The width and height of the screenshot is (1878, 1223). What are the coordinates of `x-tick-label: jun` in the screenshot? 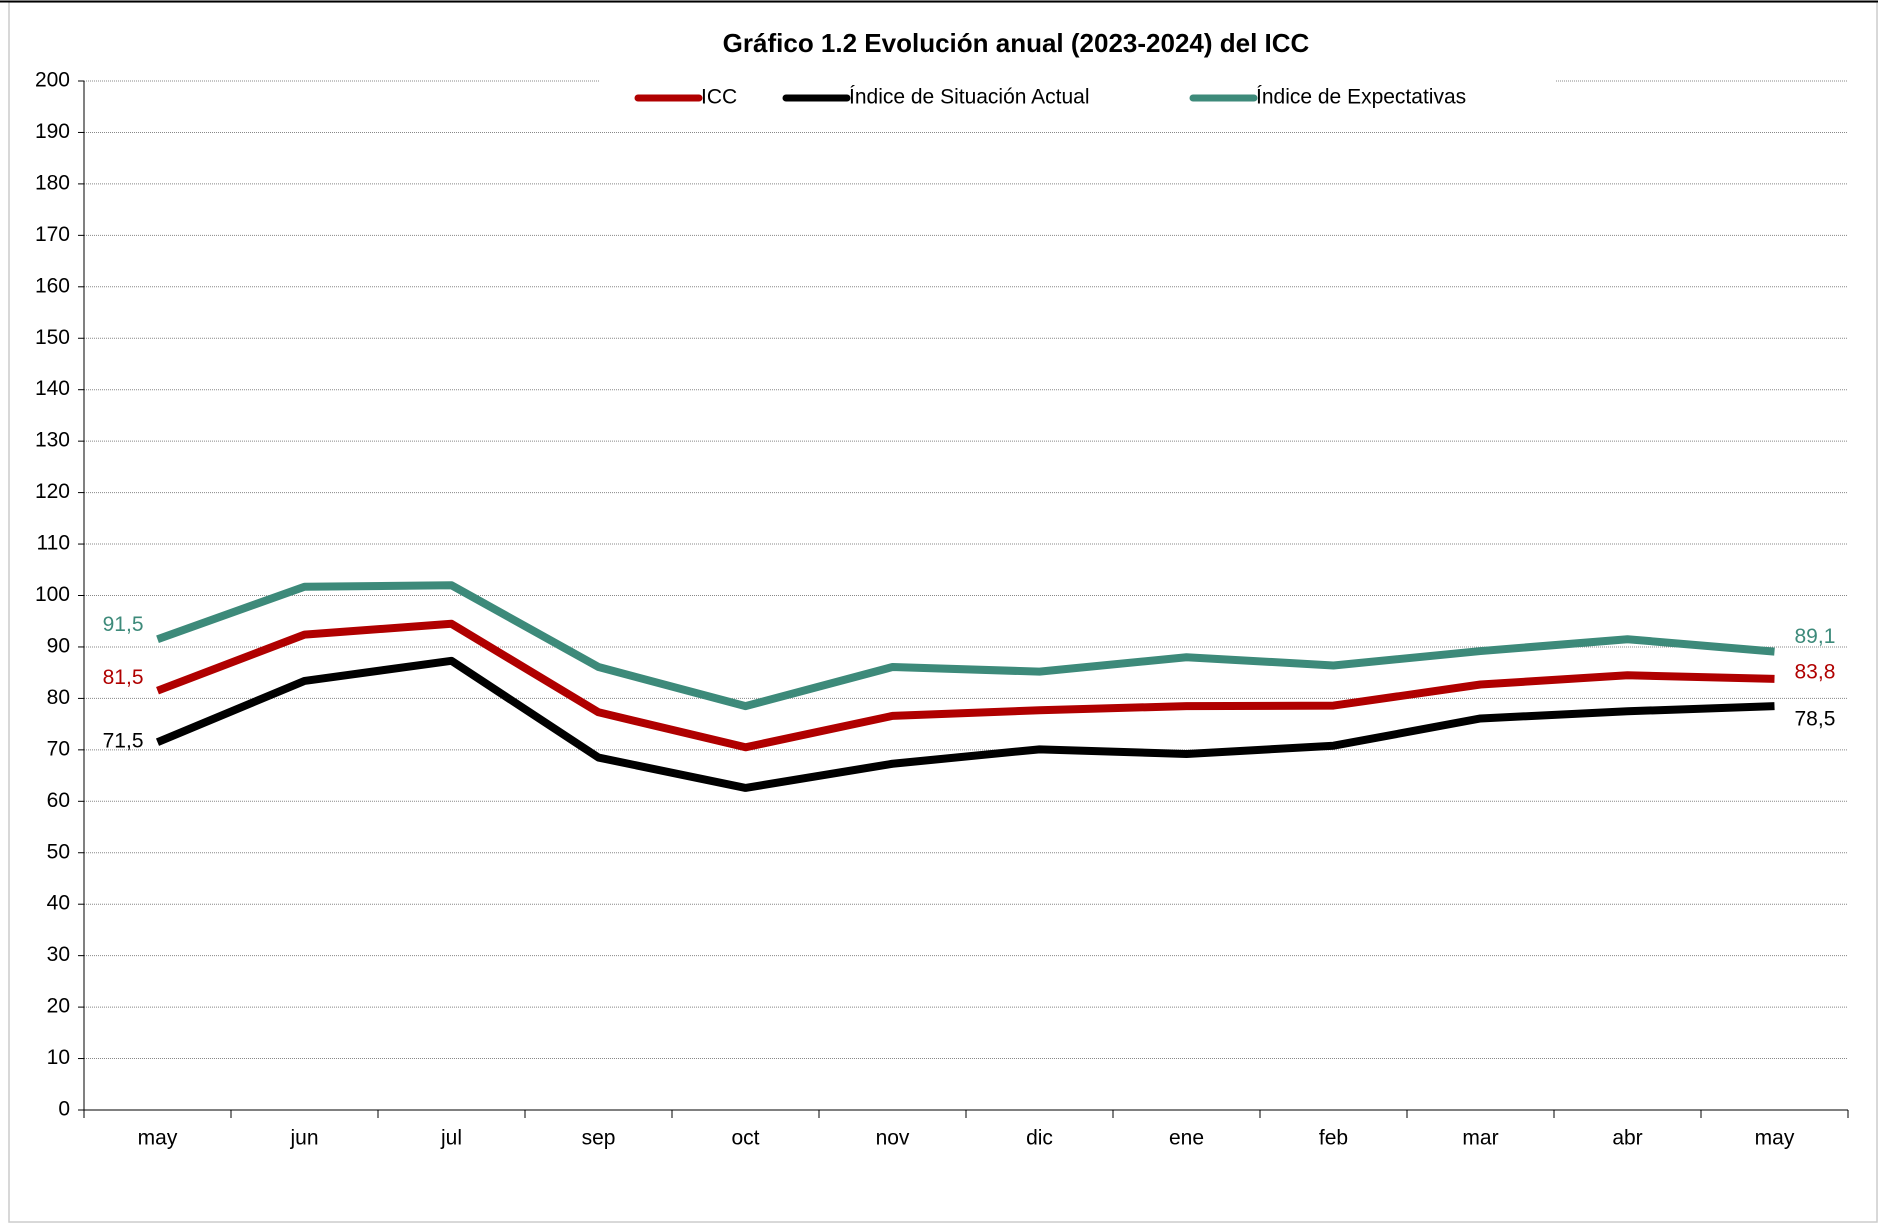 It's located at (303, 1138).